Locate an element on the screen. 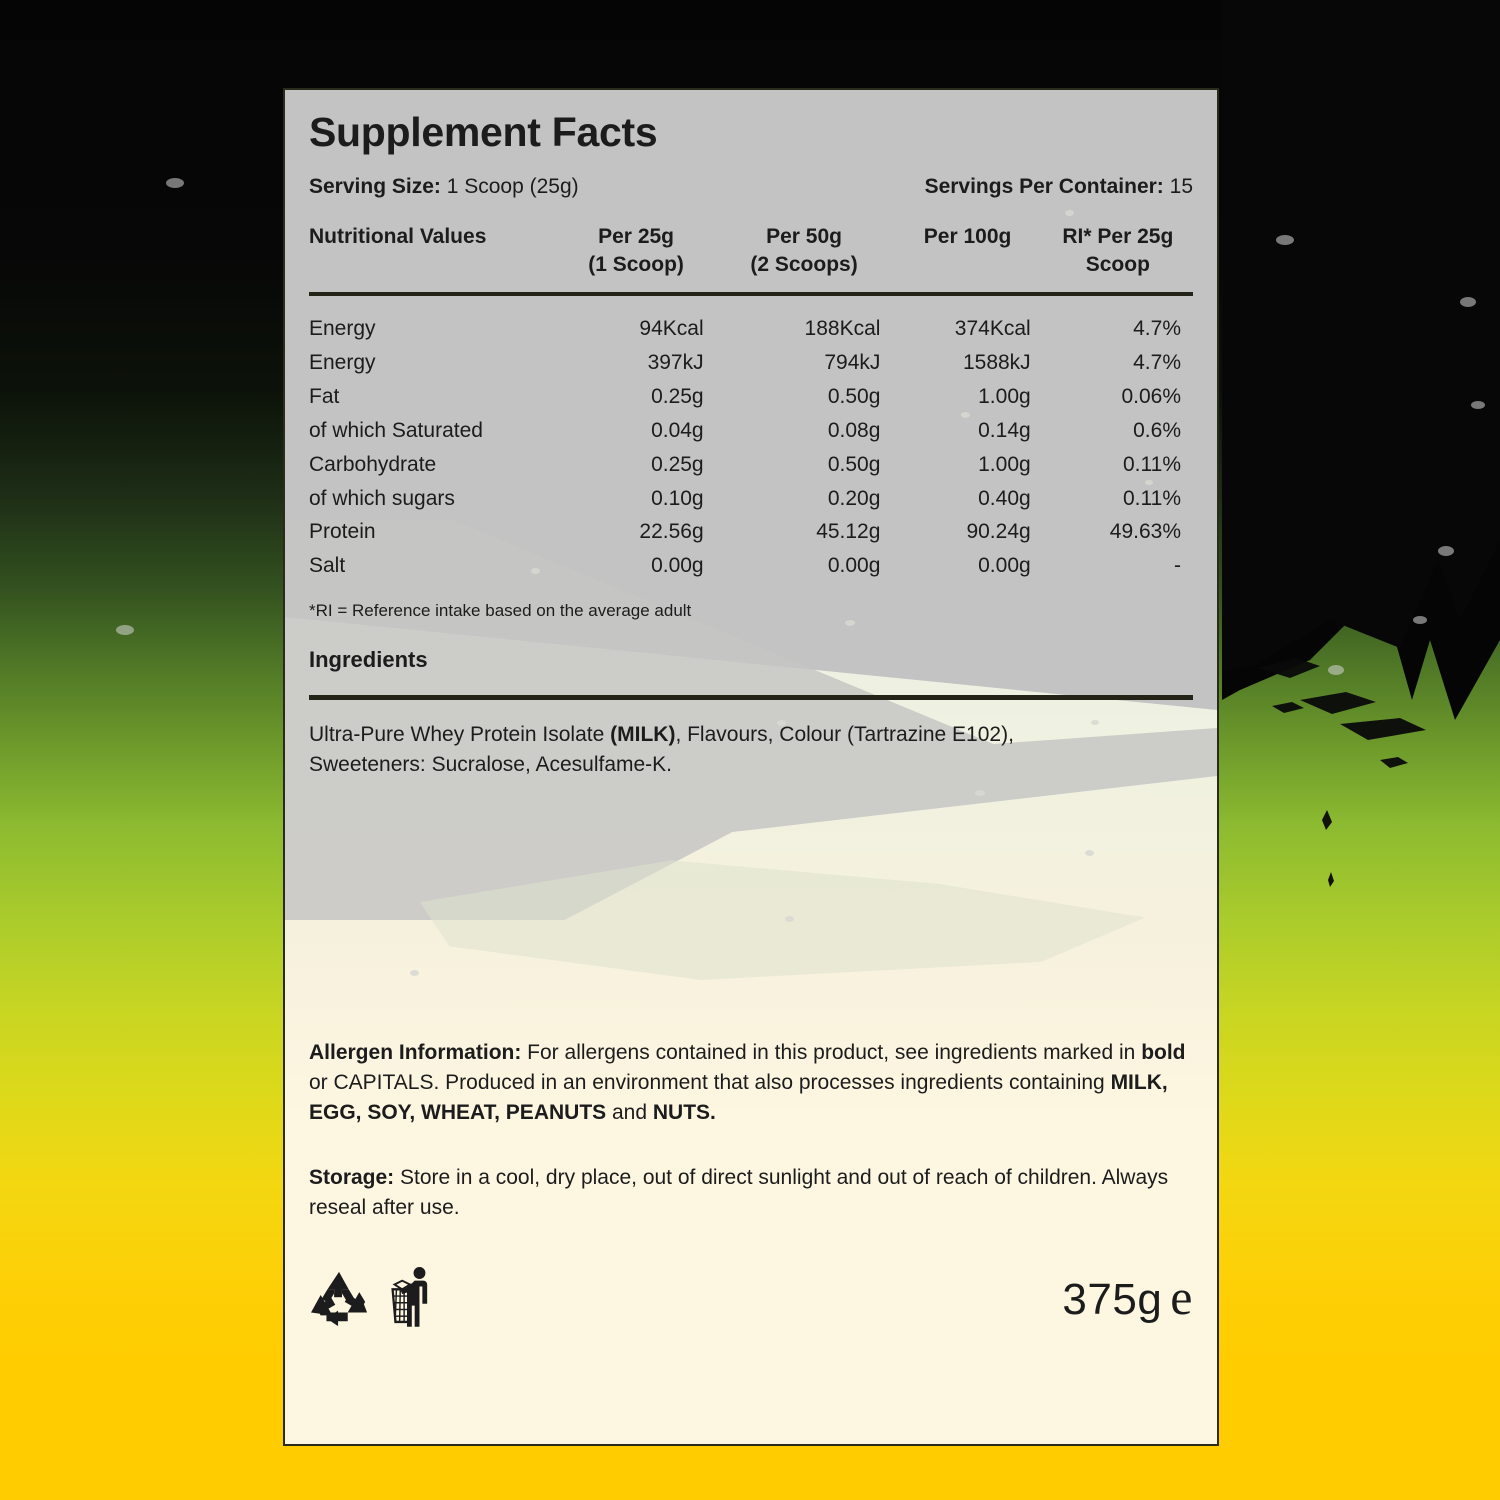 Image resolution: width=1500 pixels, height=1500 pixels. cell-per-25g: 22.56g is located at coordinates (671, 532).